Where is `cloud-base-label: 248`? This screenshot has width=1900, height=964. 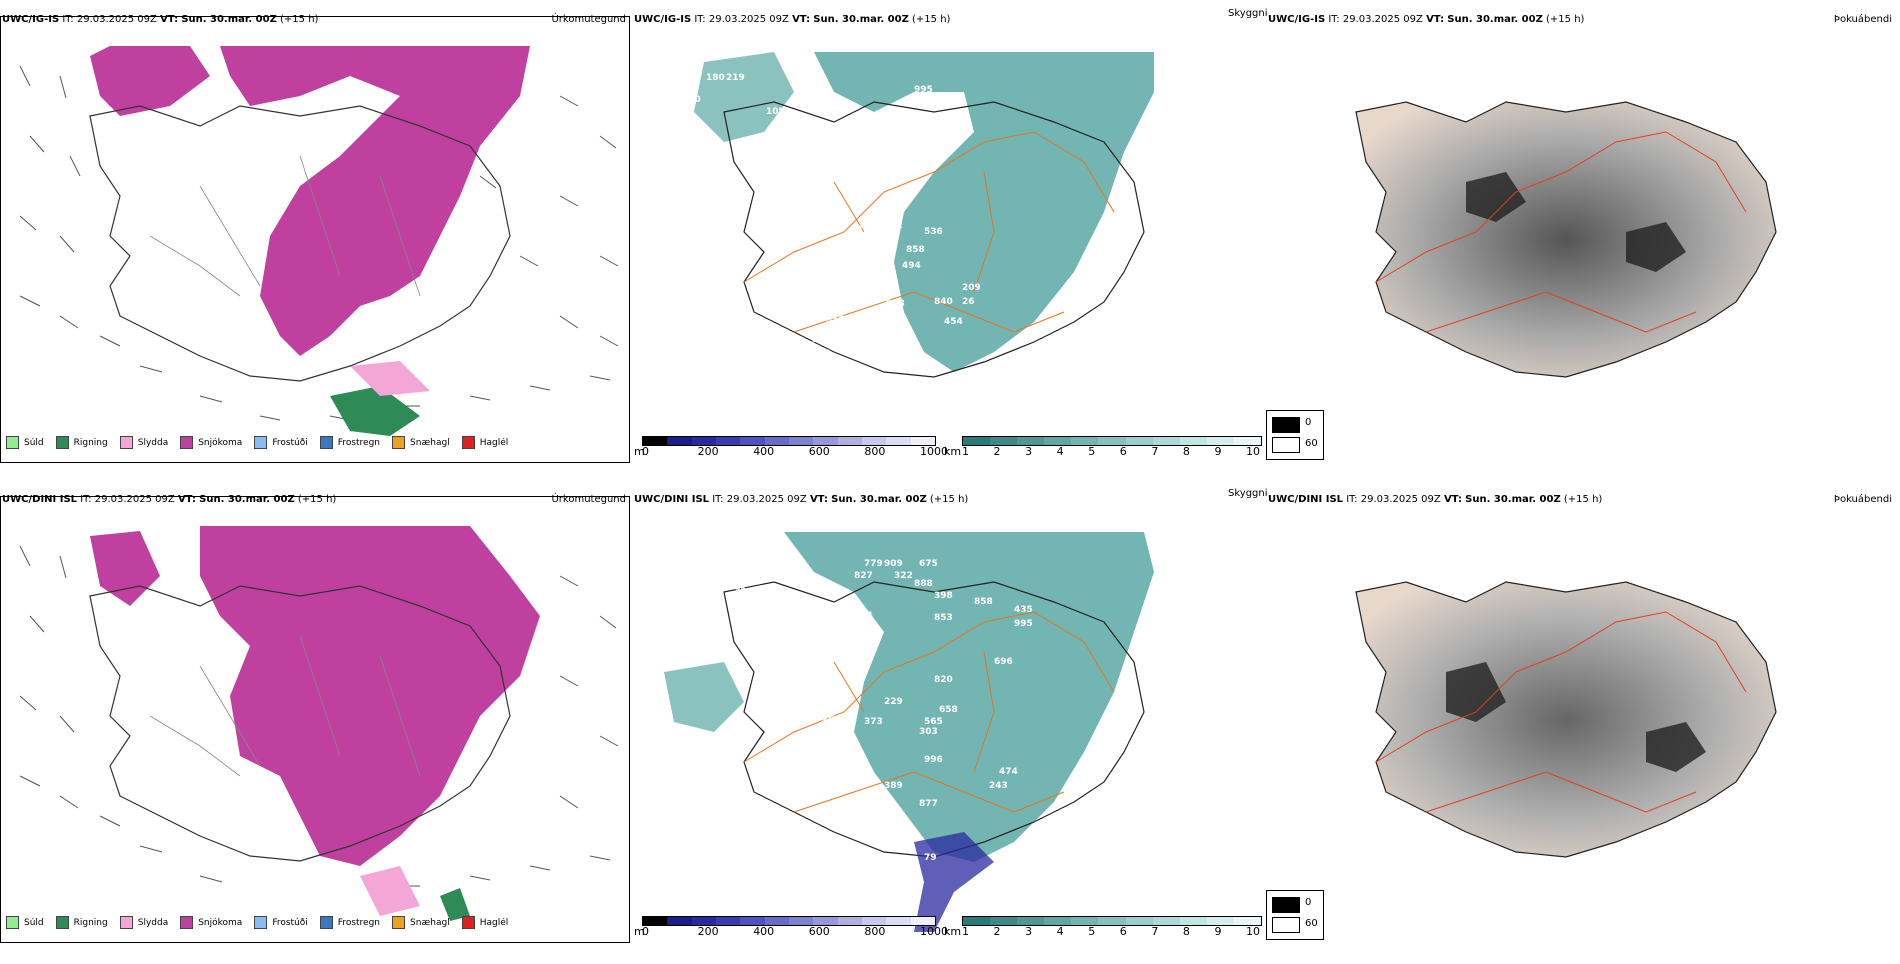
cloud-base-label: 248 is located at coordinates (883, 822).